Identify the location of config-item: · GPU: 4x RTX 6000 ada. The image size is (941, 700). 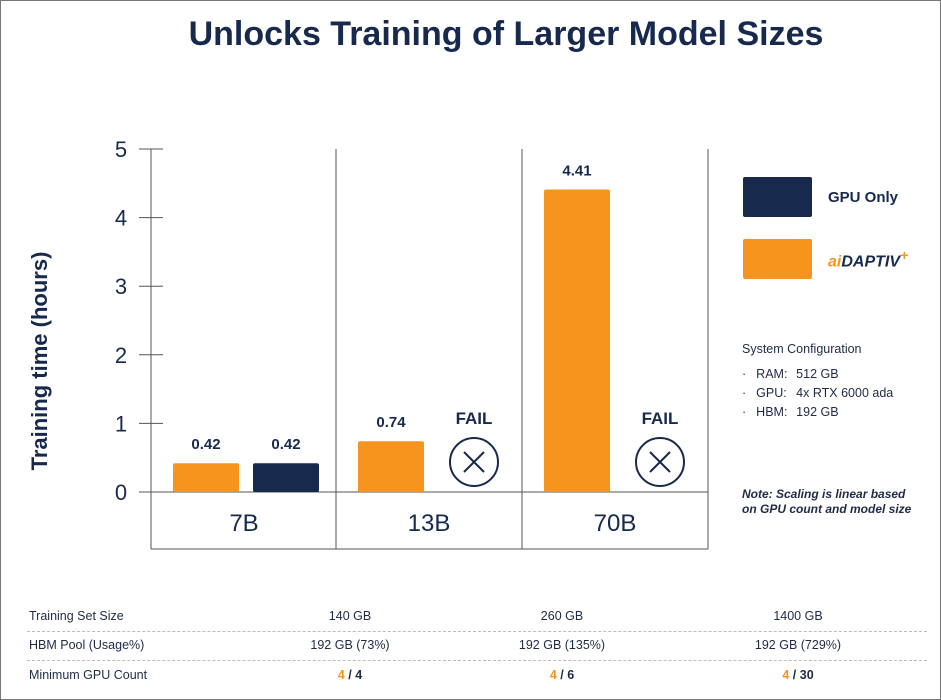
(818, 393).